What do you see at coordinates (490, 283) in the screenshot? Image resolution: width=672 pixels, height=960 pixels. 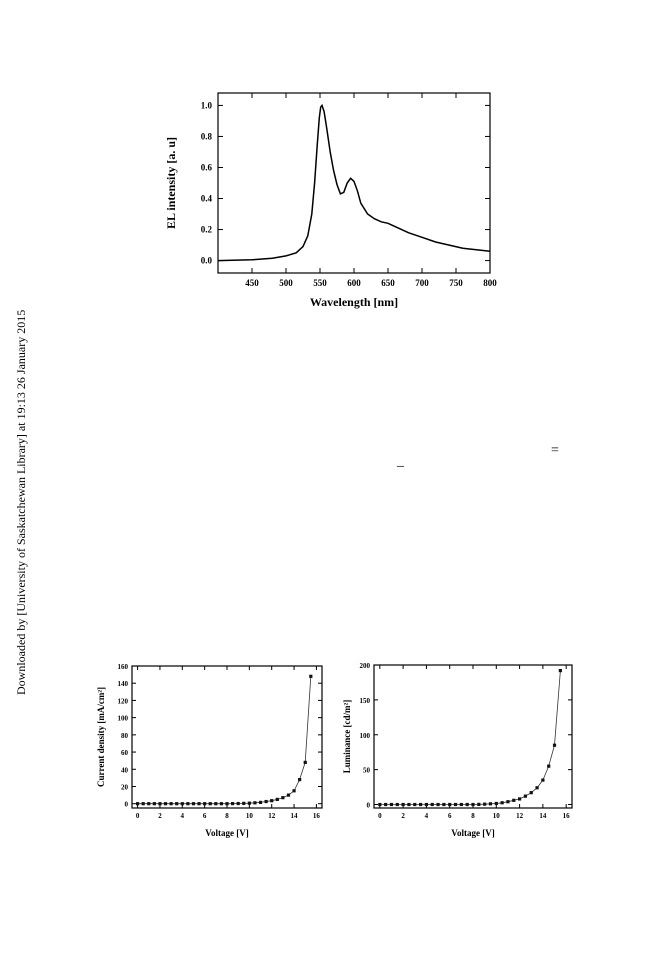 I see `x-tick-label: 800` at bounding box center [490, 283].